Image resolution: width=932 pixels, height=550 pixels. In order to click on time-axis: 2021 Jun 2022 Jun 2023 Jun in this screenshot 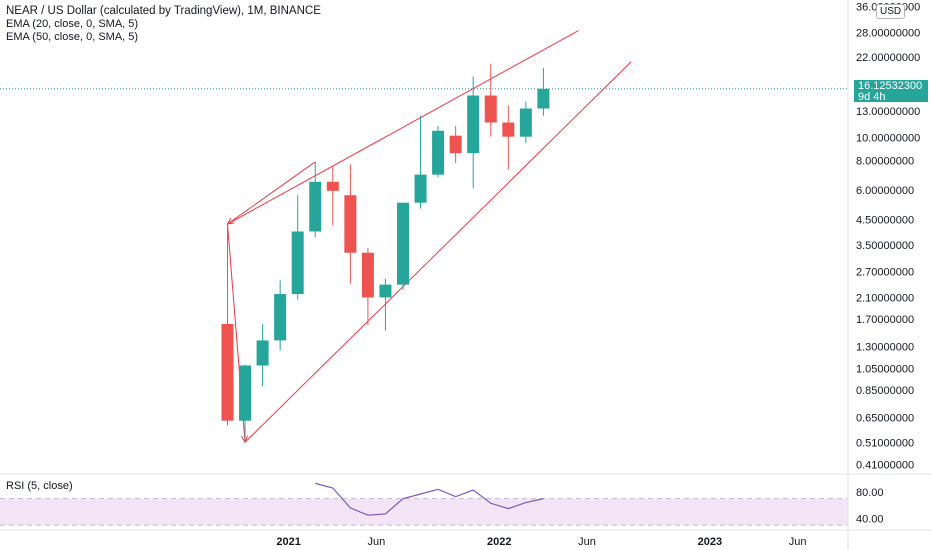, I will do `click(541, 542)`.